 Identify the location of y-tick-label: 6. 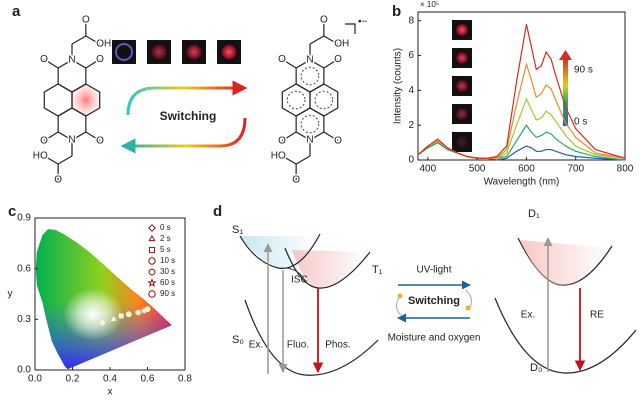
(411, 55).